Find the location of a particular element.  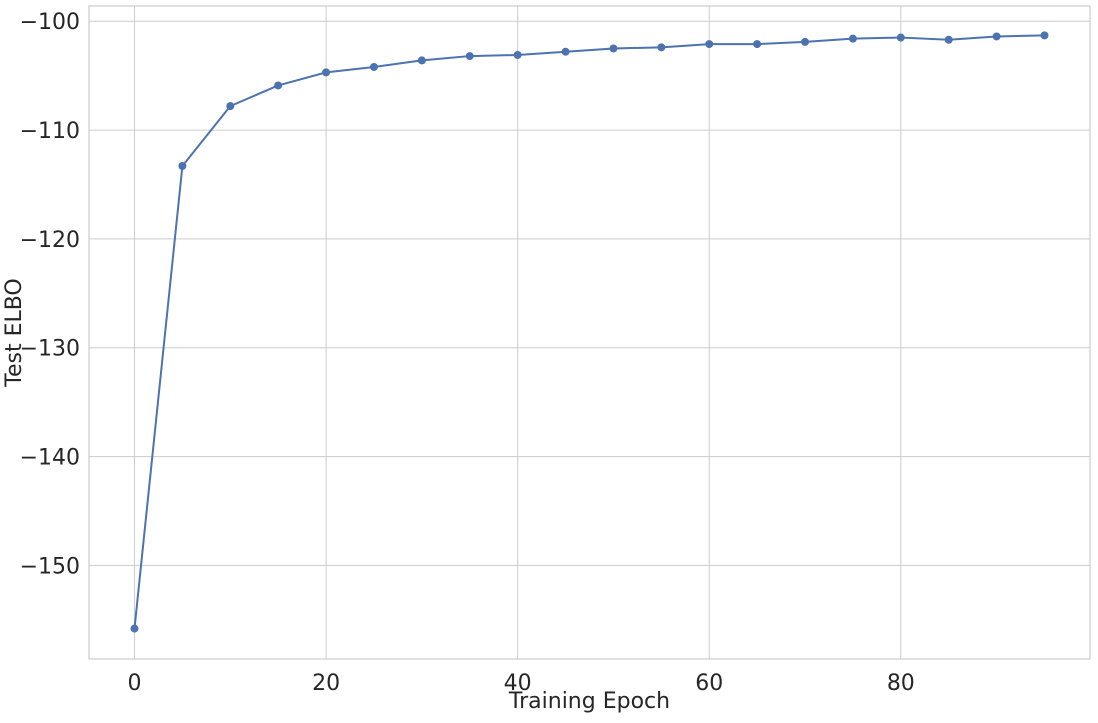

y-tick-label: −140 is located at coordinates (50, 458).